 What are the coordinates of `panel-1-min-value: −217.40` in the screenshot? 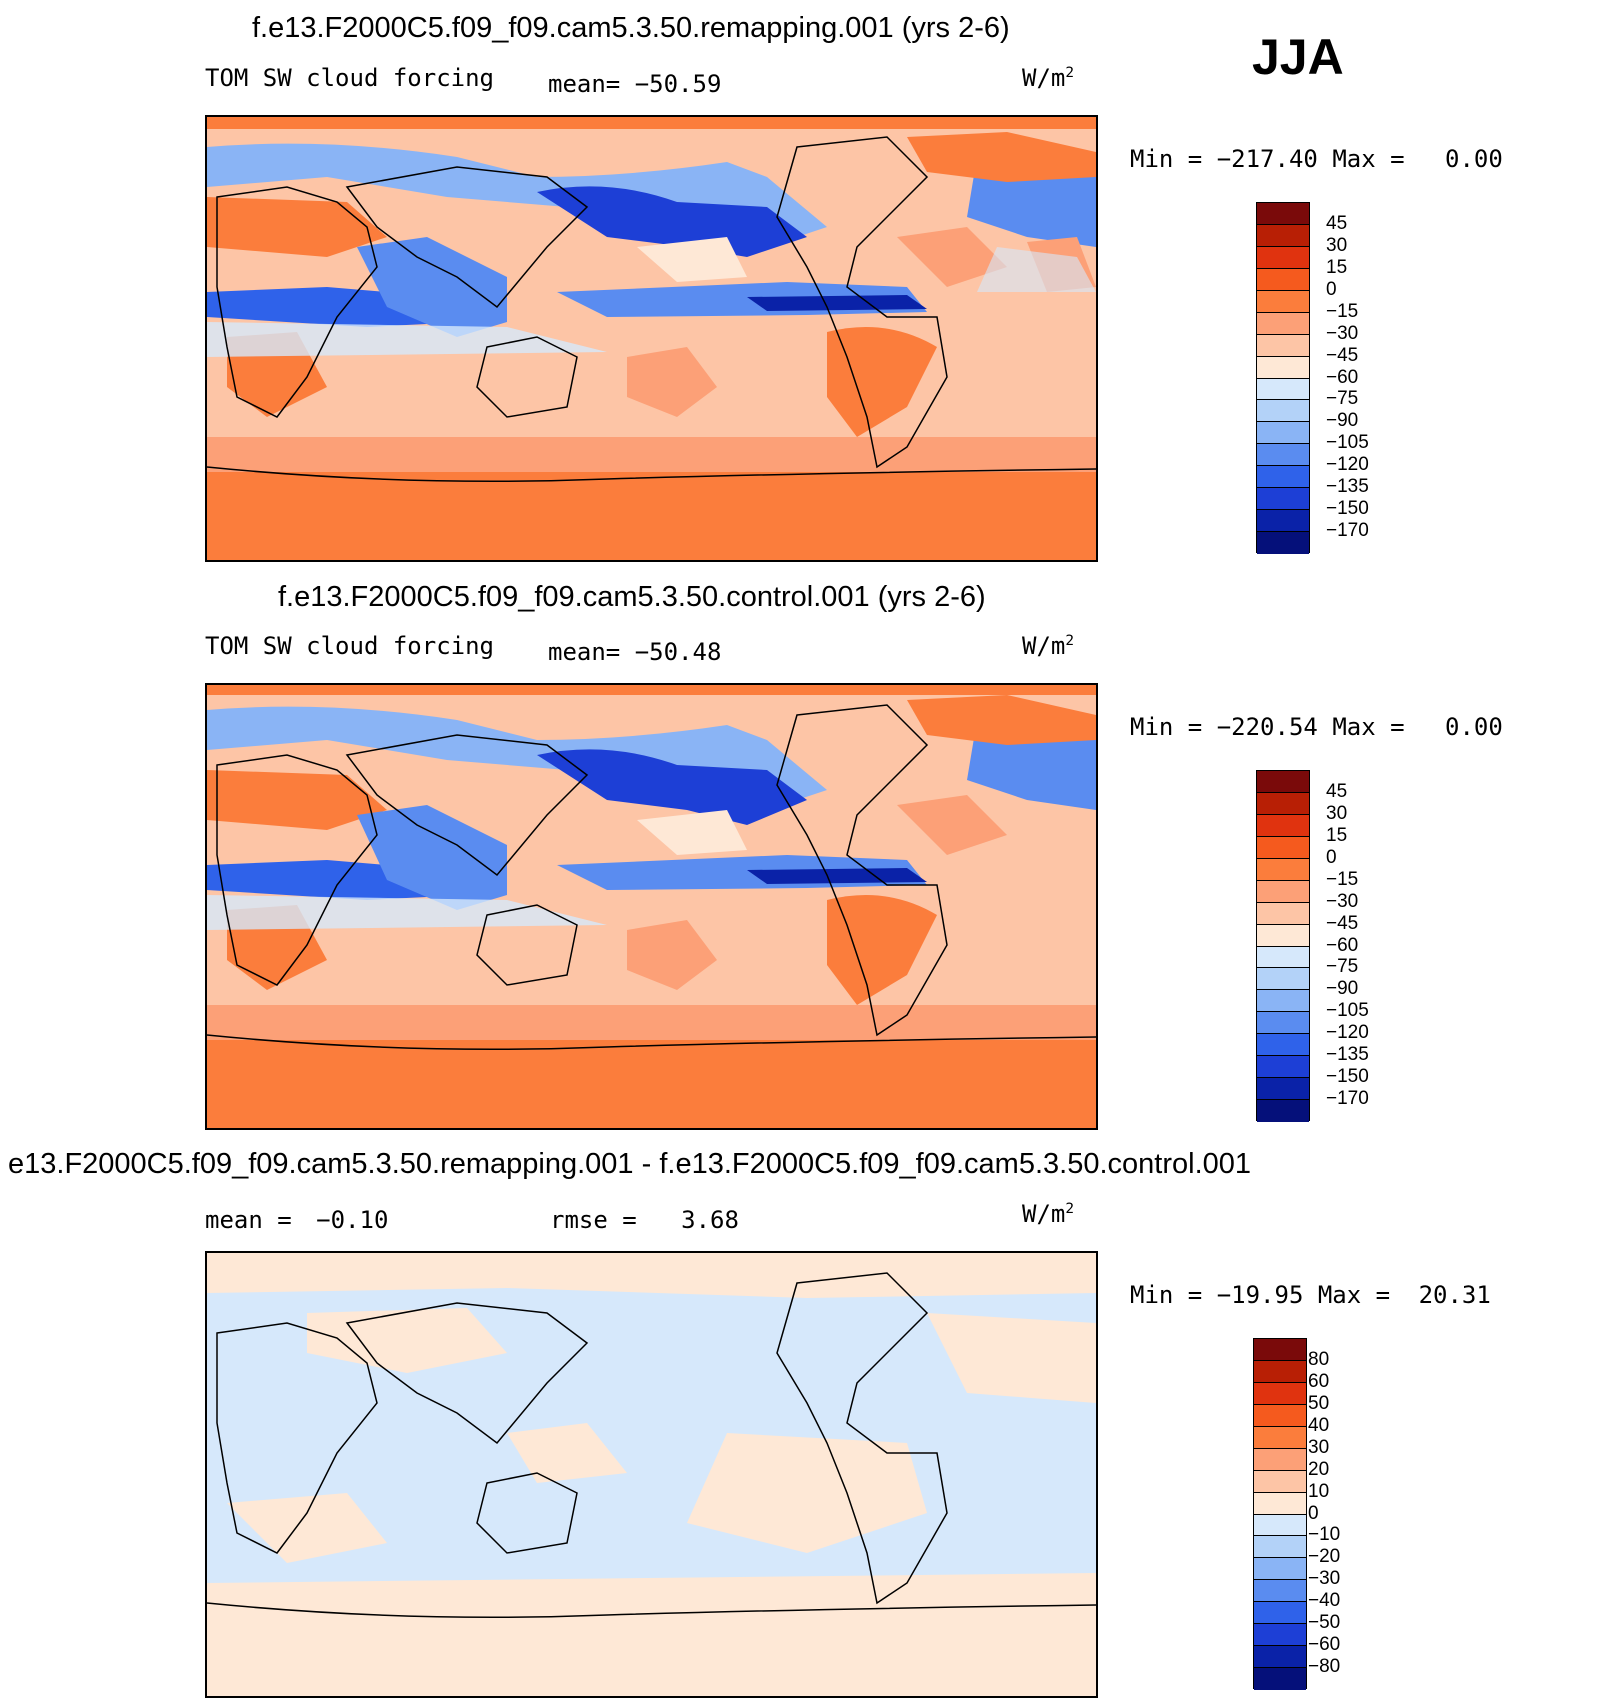 It's located at (1267, 159).